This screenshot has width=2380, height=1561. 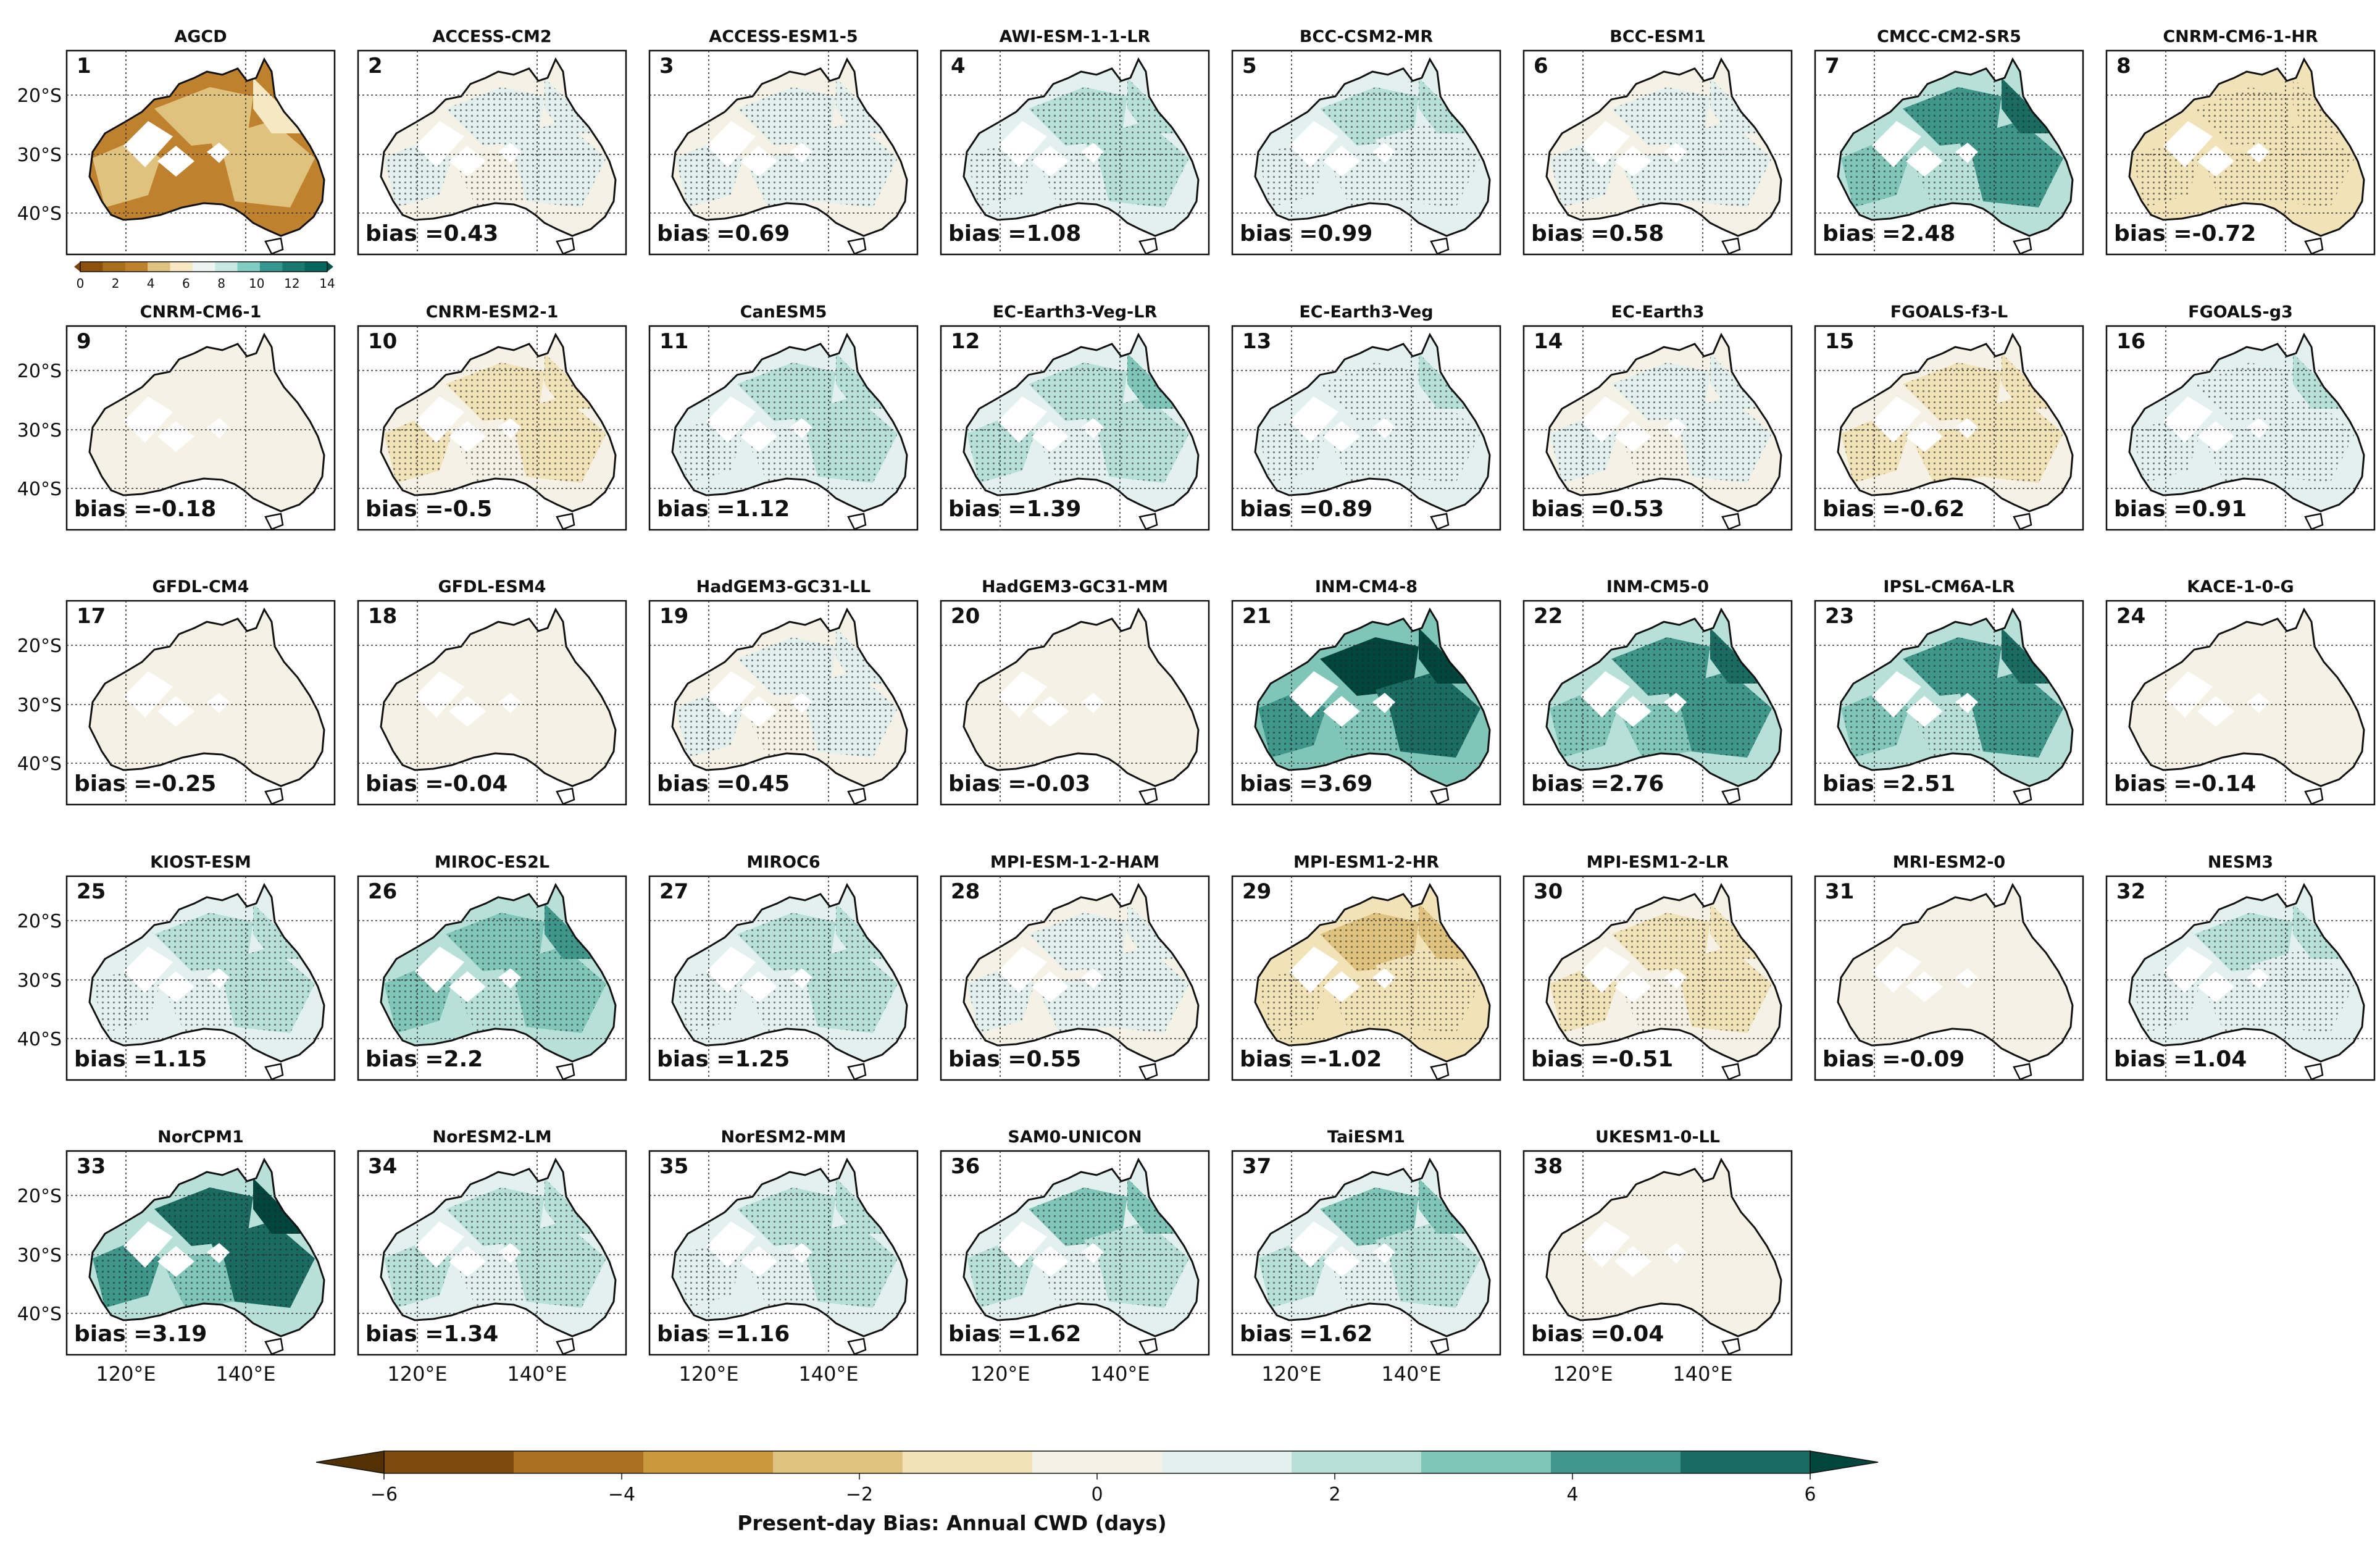 What do you see at coordinates (1949, 312) in the screenshot?
I see `panel-title: FGOALS-f3-L` at bounding box center [1949, 312].